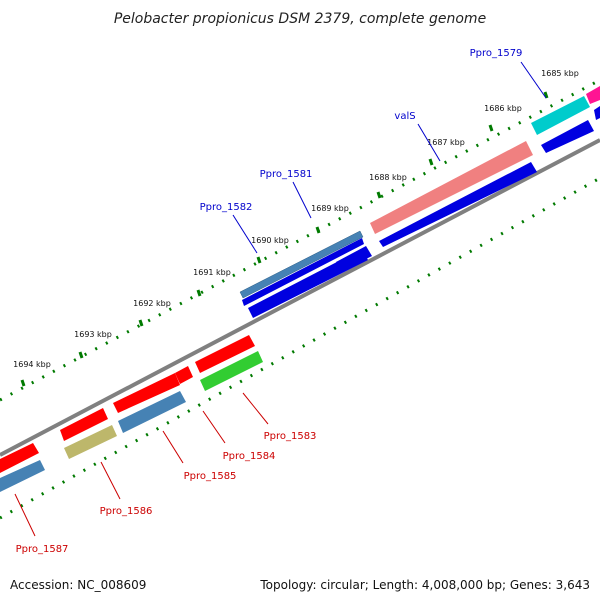 The width and height of the screenshot is (600, 600). What do you see at coordinates (210, 476) in the screenshot?
I see `gene-label: Ppro_1585` at bounding box center [210, 476].